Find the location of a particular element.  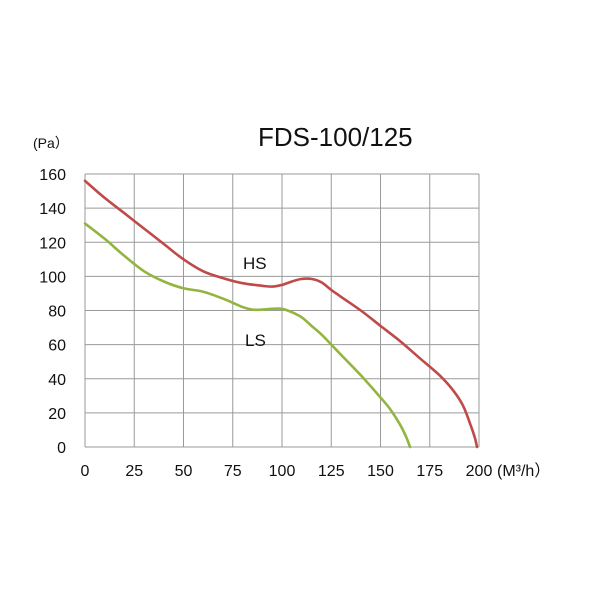

x-tick-label: 75 is located at coordinates (233, 471).